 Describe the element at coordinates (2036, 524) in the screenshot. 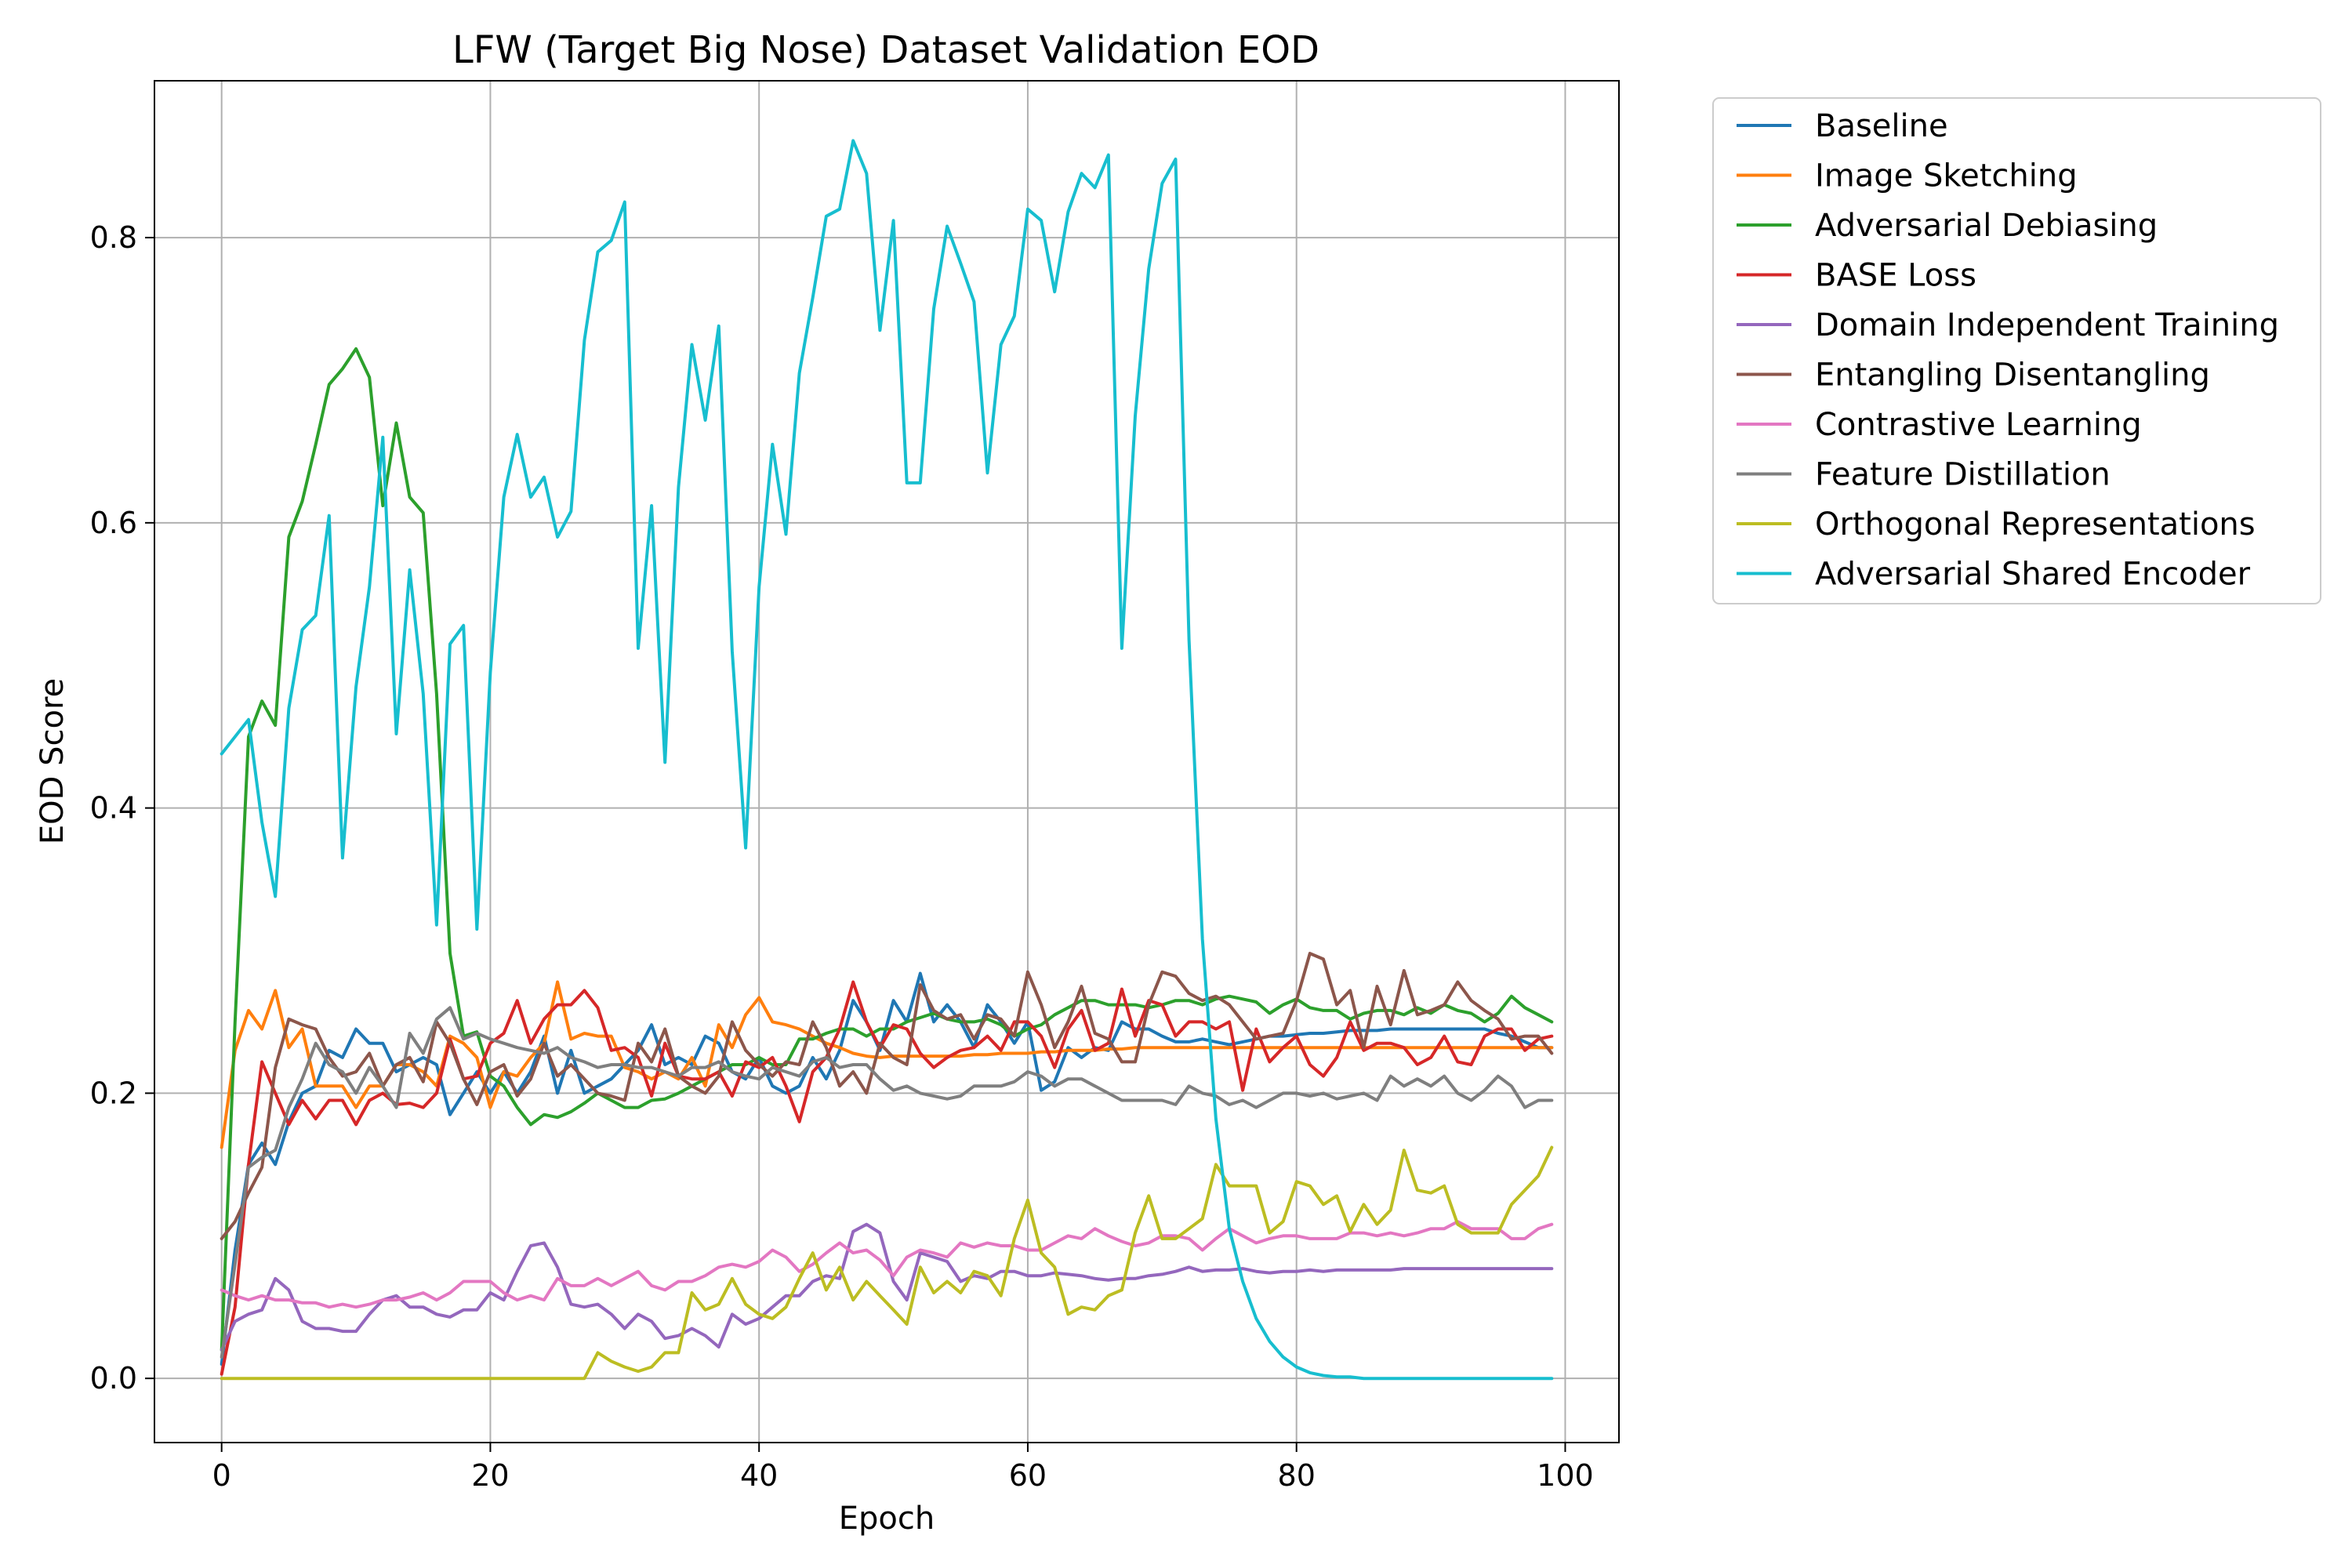

I see `legend-label-orthogonal-representations: Orthogonal Representations` at that location.